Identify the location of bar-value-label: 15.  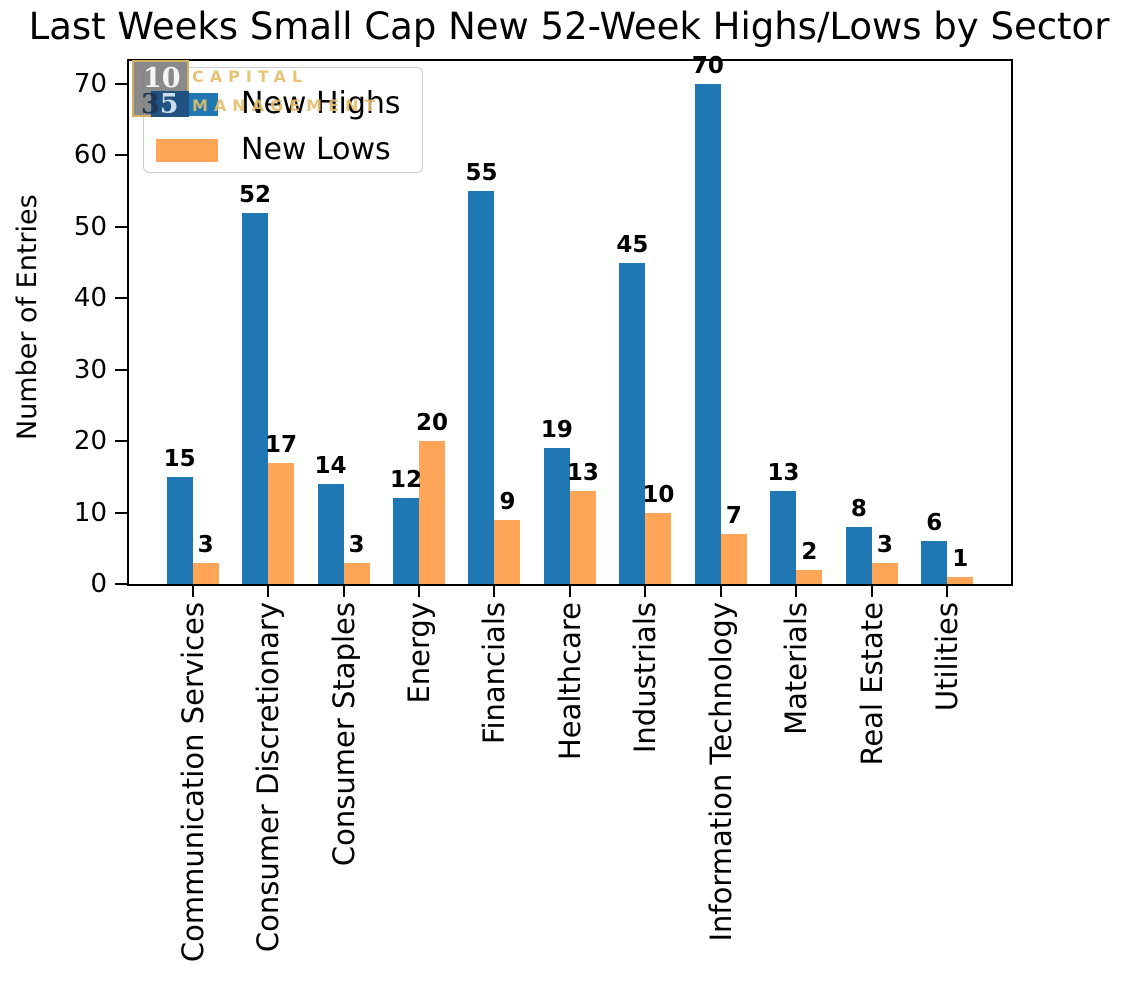
(179, 458).